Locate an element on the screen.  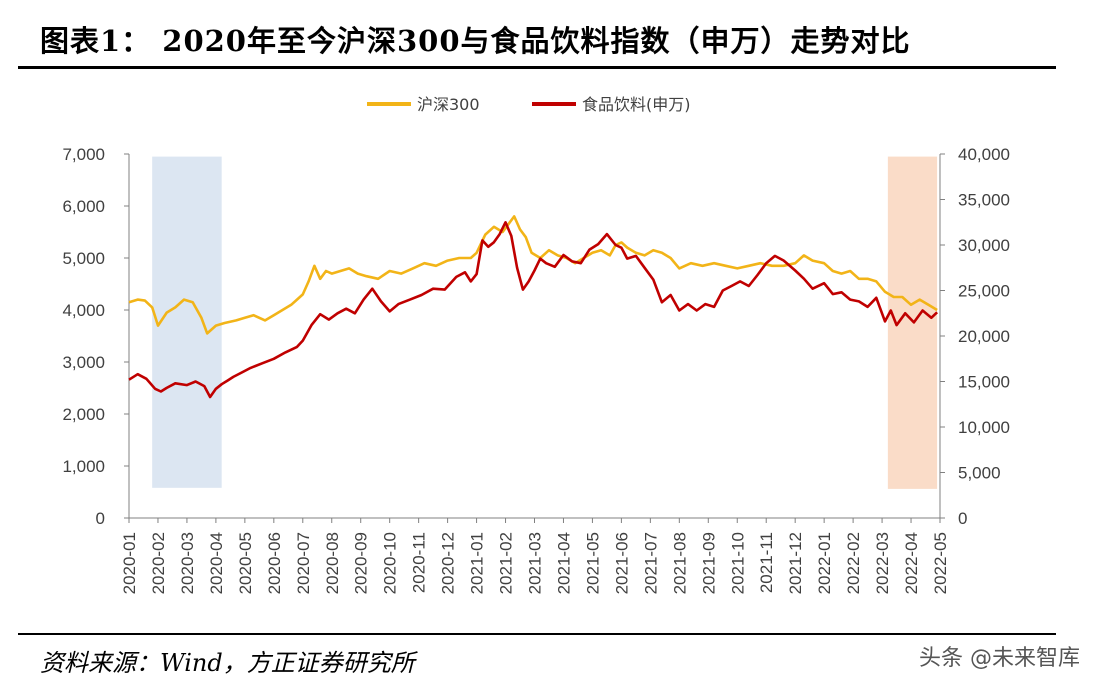
x-tick-label: 2021-11 is located at coordinates (766, 562).